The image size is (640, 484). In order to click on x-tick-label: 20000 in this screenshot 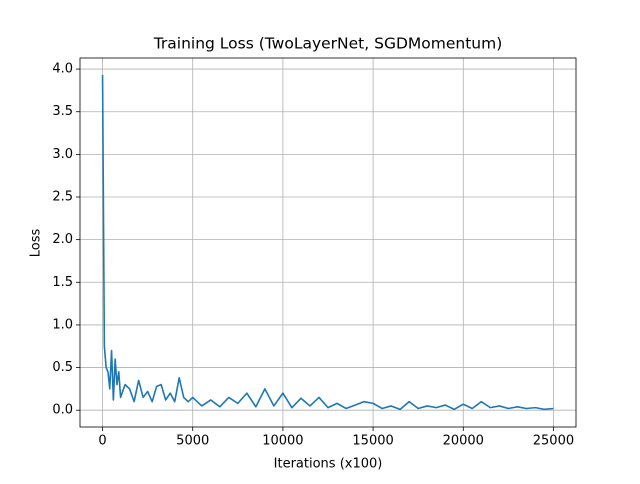, I will do `click(463, 441)`.